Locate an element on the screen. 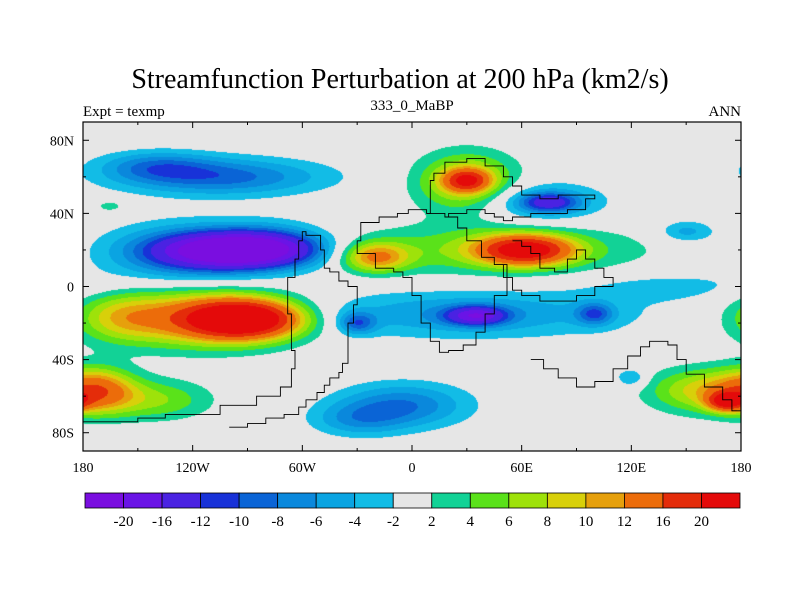 Image resolution: width=800 pixels, height=600 pixels. colorbar-label: -20 is located at coordinates (124, 522).